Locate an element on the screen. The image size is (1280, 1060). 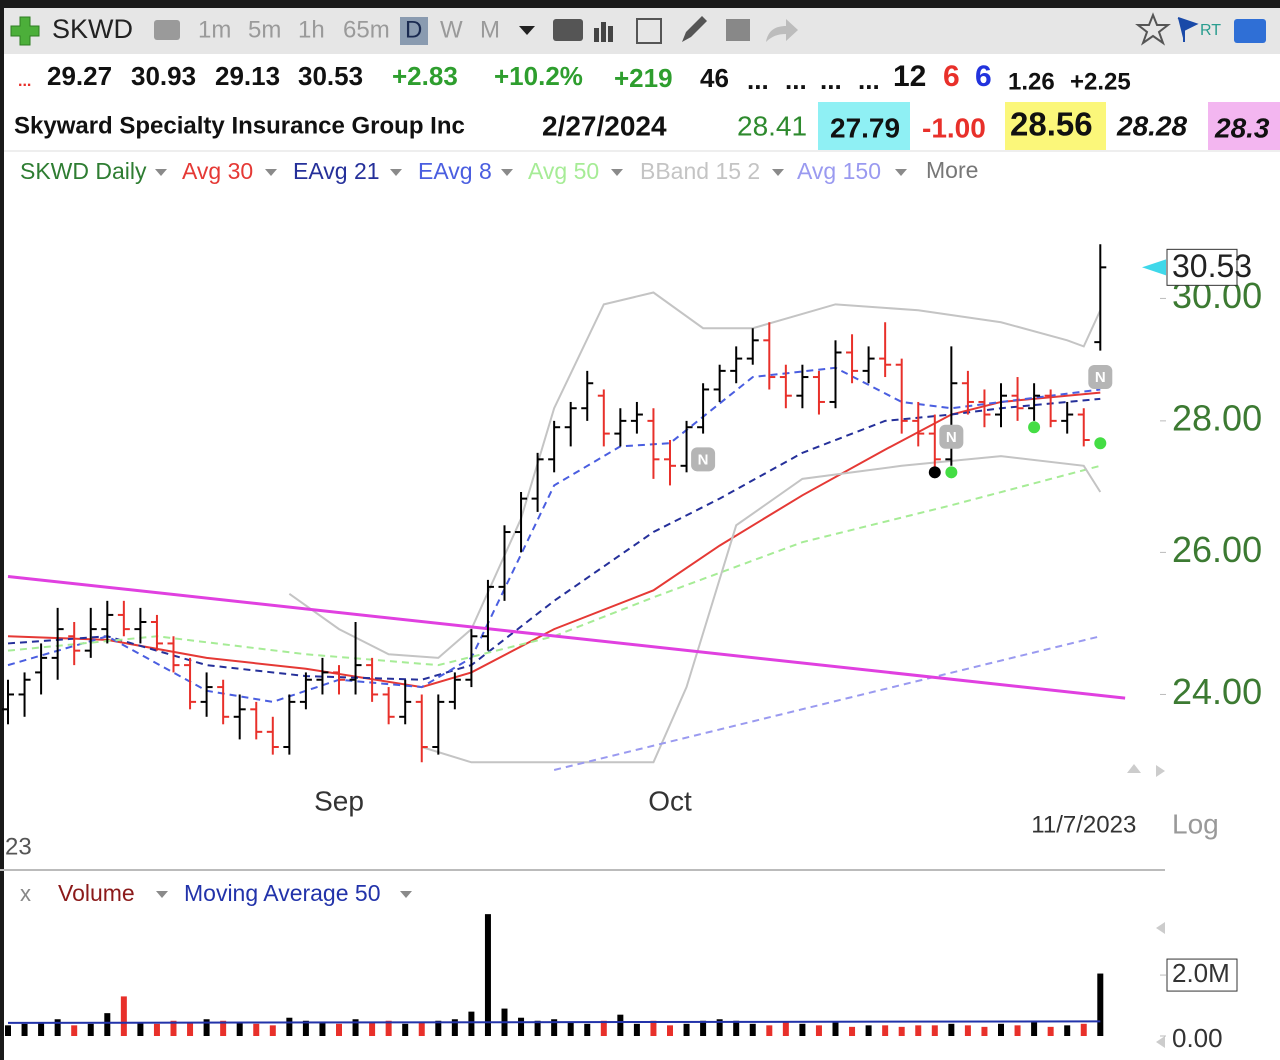
flag-icon is located at coordinates (1188, 29).